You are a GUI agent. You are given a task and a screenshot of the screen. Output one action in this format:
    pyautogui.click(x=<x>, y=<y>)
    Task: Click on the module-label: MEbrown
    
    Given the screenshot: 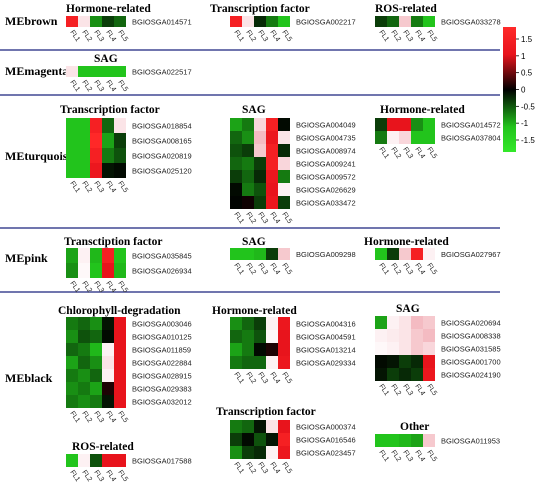 What is the action you would take?
    pyautogui.click(x=31, y=21)
    